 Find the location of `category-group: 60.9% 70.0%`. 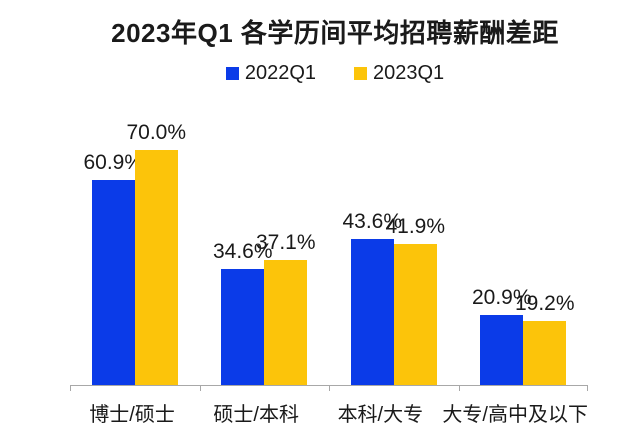

category-group: 60.9% 70.0% is located at coordinates (135, 253).